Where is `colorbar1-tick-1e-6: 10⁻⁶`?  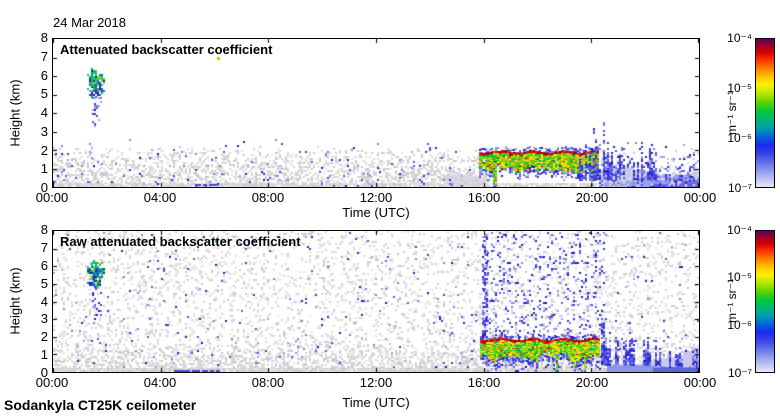
colorbar1-tick-1e-6: 10⁻⁶ is located at coordinates (739, 138).